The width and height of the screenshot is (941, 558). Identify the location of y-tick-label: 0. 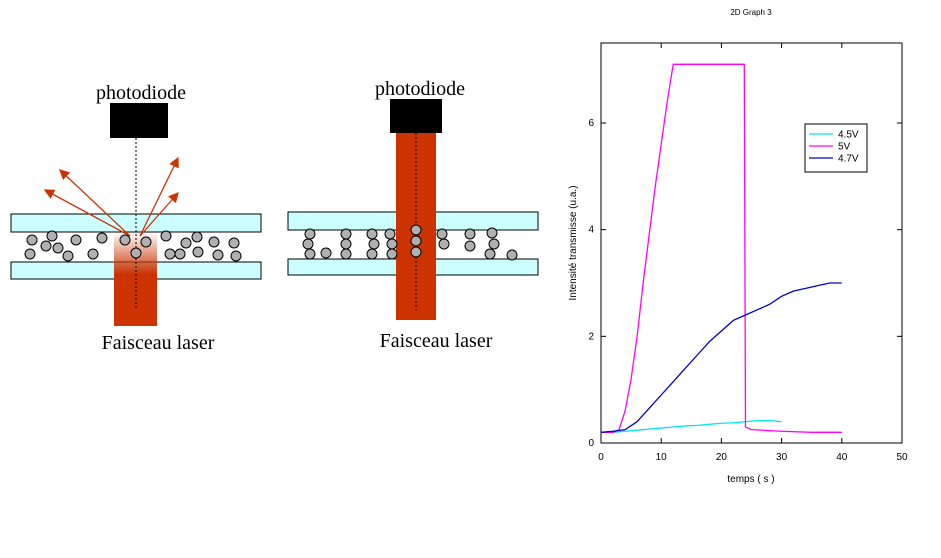
(591, 443).